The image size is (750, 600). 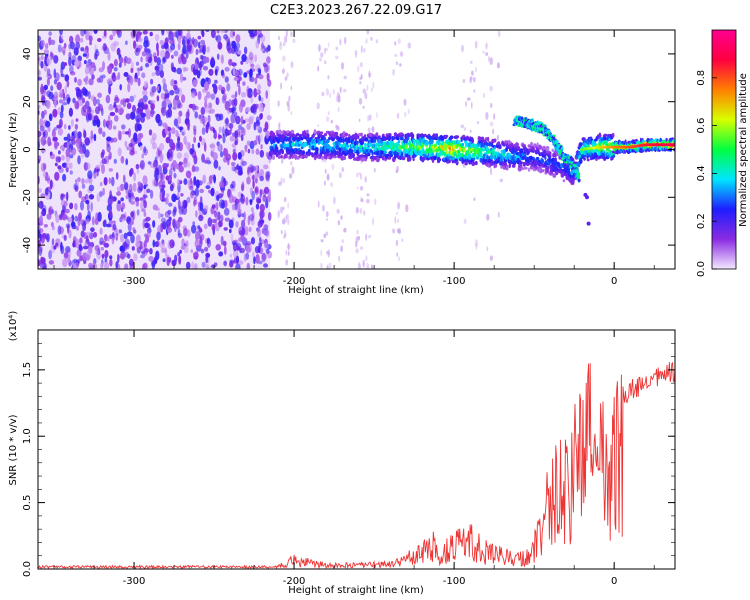 I want to click on colorbar-label: Normalized spectral amplitude, so click(x=743, y=150).